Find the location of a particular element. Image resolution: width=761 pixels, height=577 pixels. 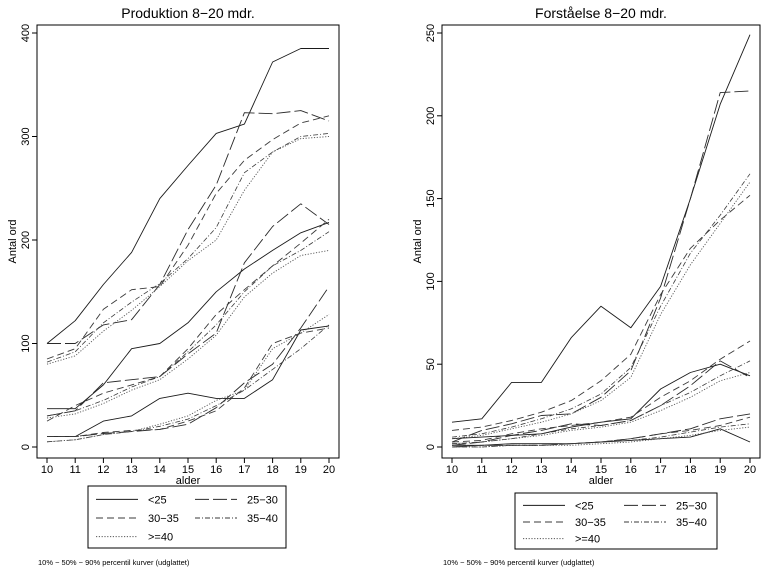

panel-2-y-tick-label: 250 is located at coordinates (431, 33).